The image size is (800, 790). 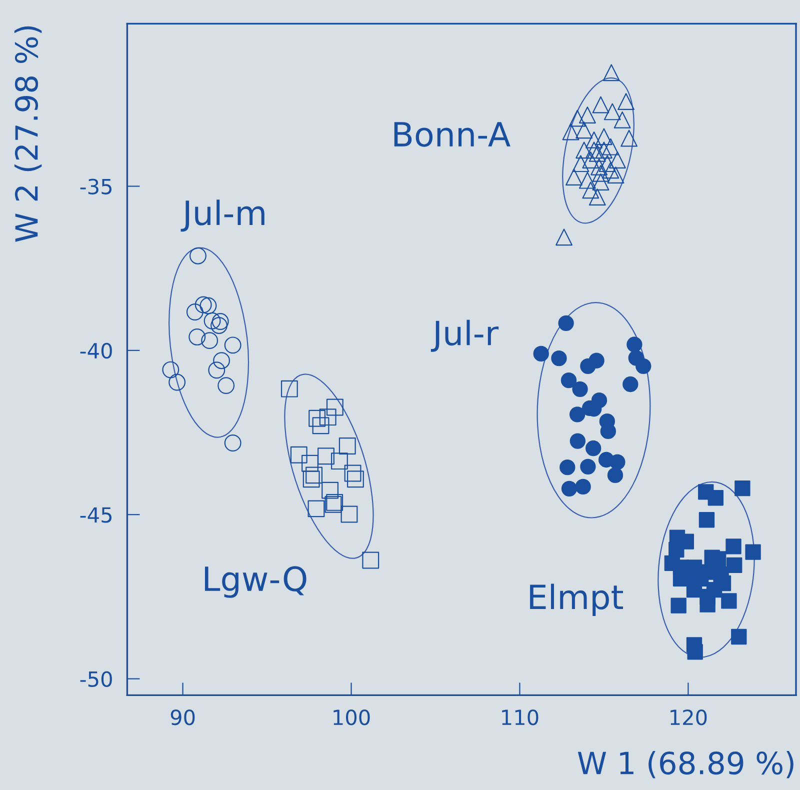 I want to click on y-tick-label: -35, so click(x=96, y=186).